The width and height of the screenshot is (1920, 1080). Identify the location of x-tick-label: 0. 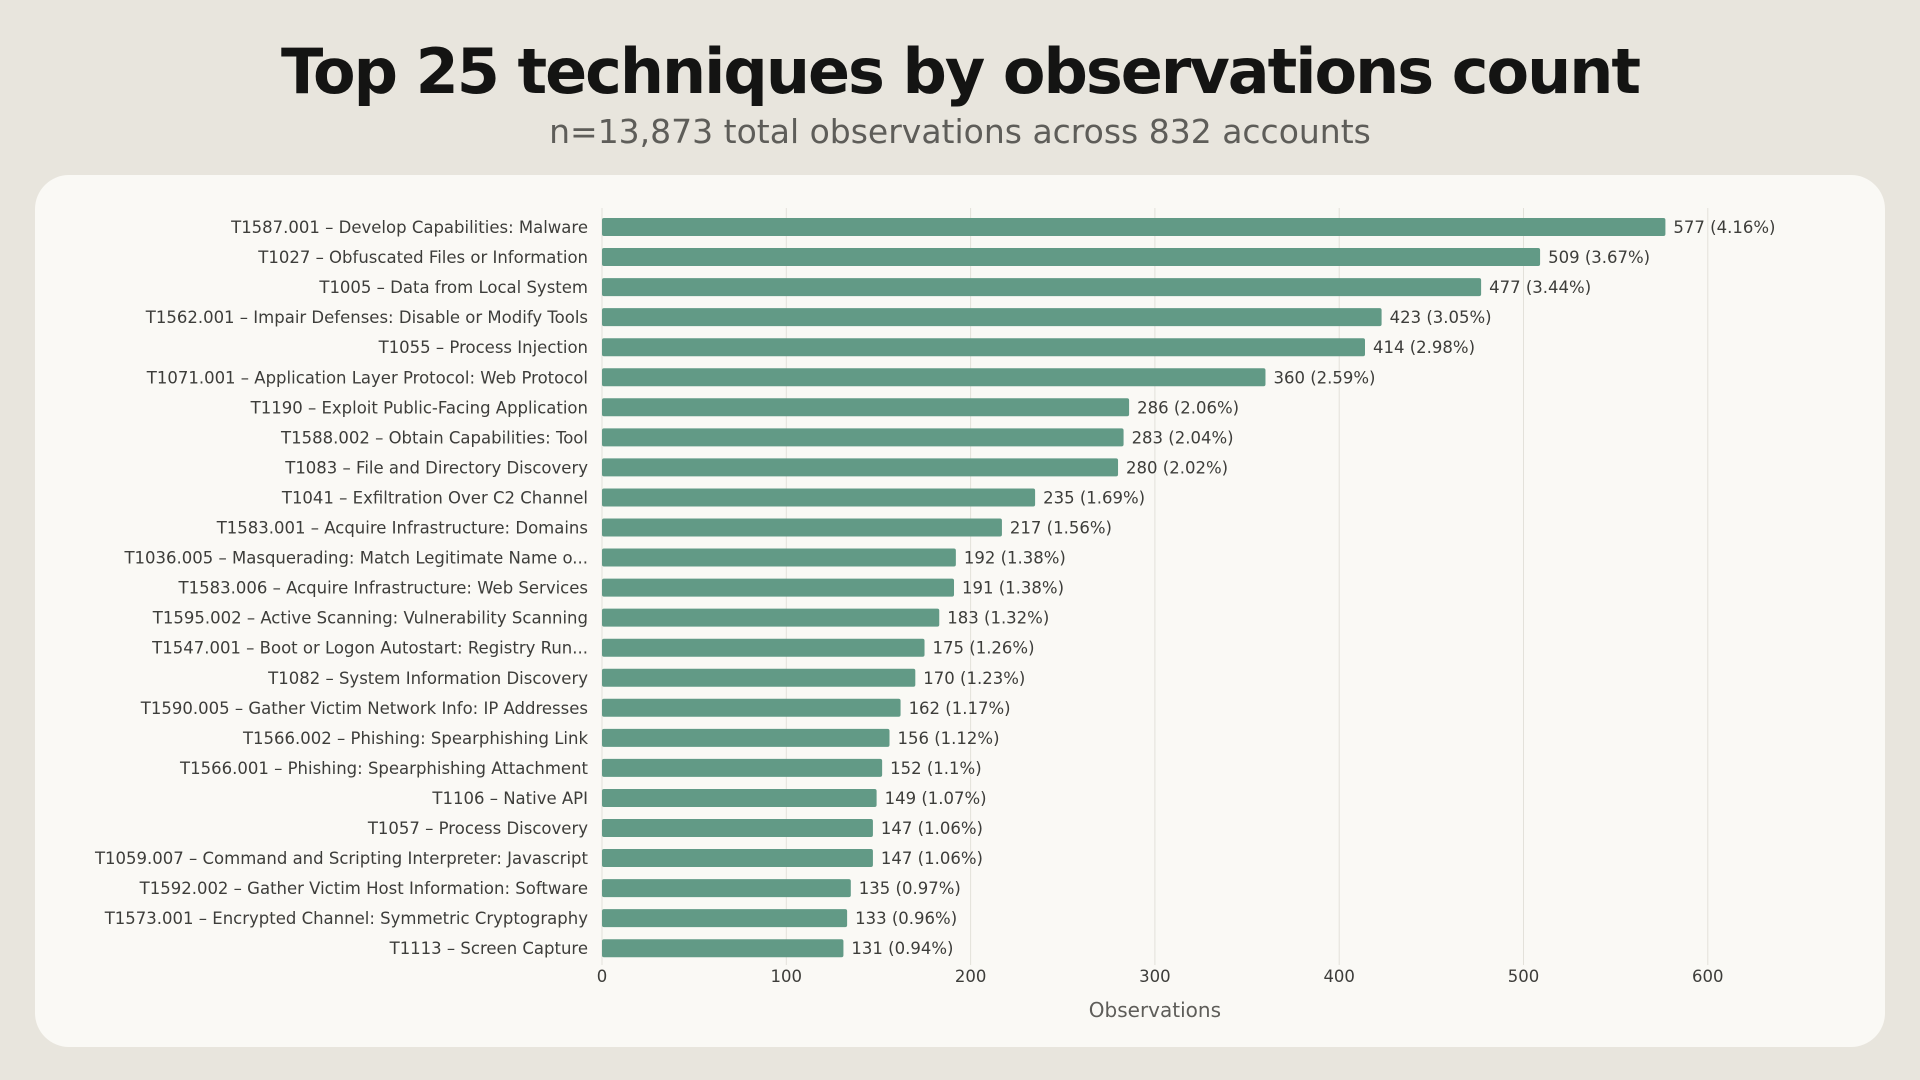
(602, 976).